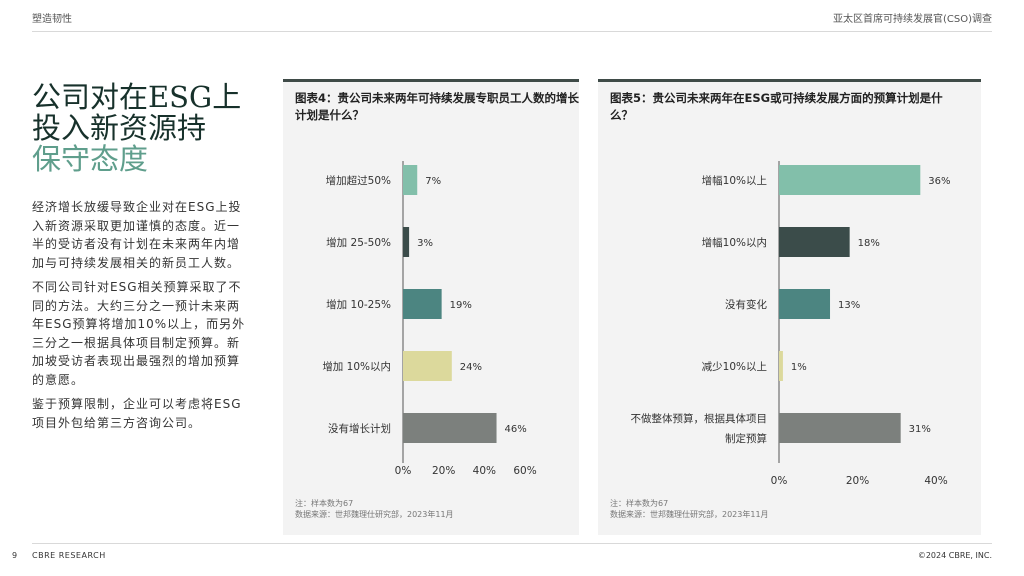 This screenshot has width=1024, height=576. I want to click on copyright: ©2024 CBRE, INC., so click(954, 555).